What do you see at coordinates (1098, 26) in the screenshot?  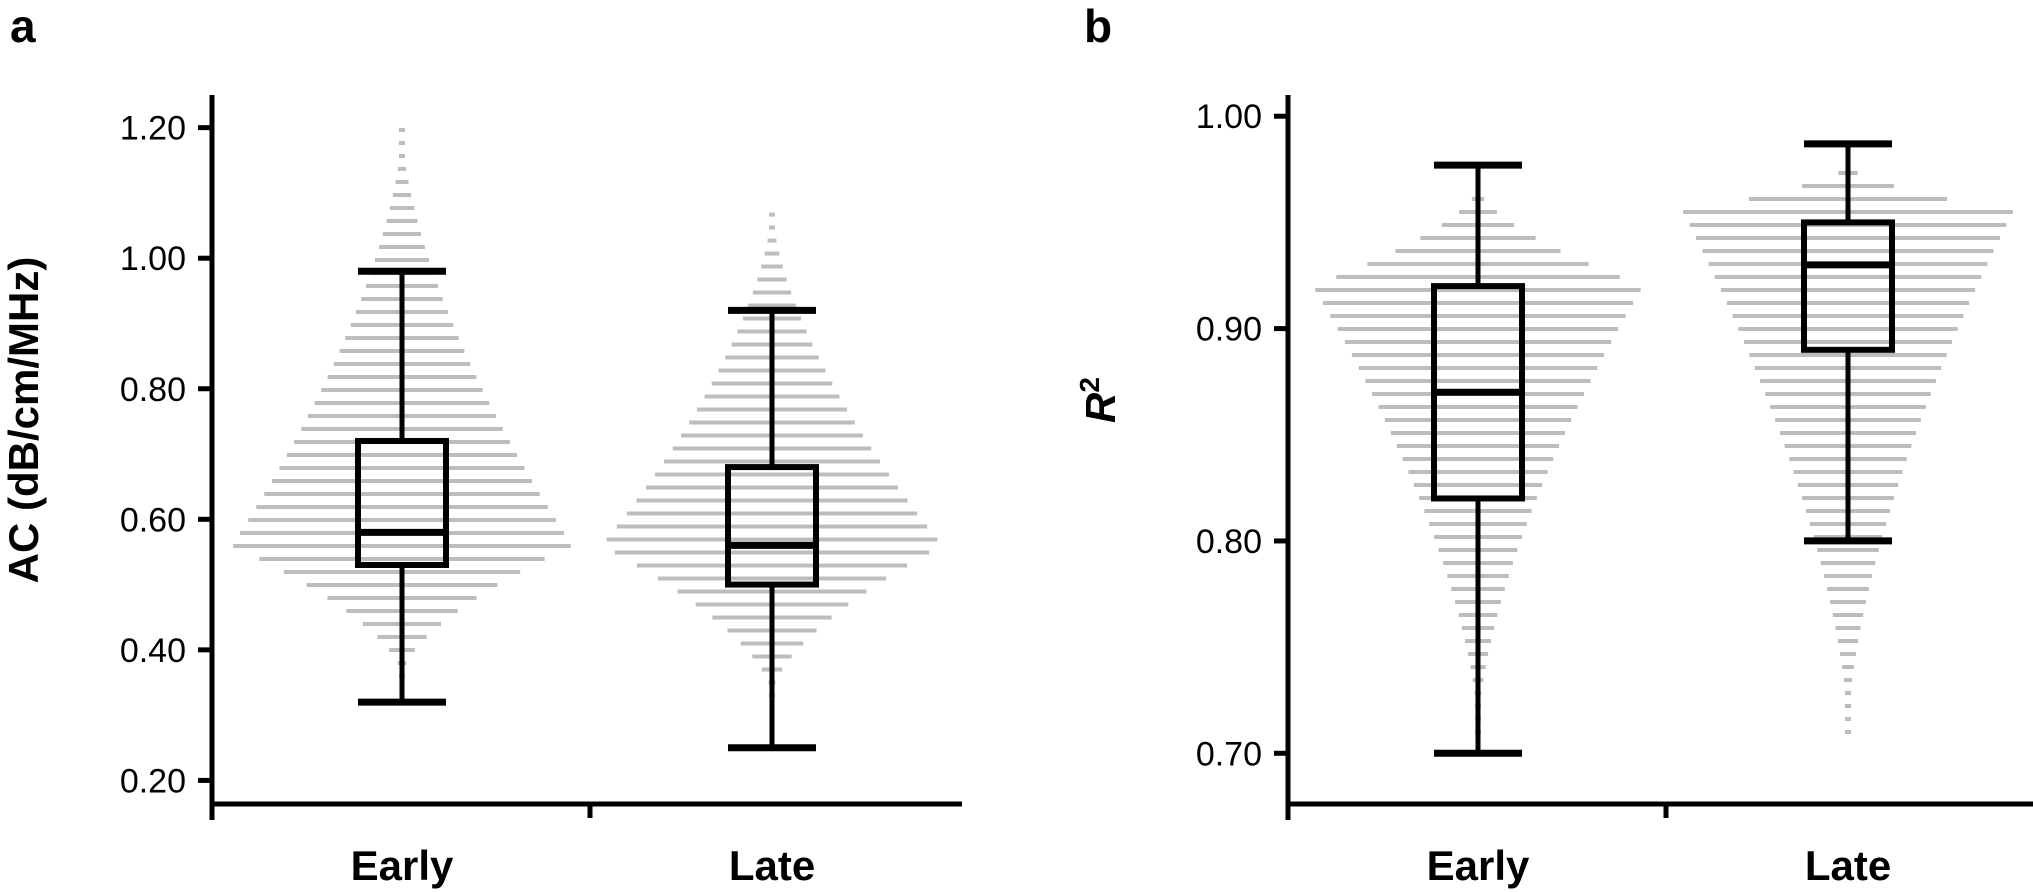 I see `panel-b-letter: b` at bounding box center [1098, 26].